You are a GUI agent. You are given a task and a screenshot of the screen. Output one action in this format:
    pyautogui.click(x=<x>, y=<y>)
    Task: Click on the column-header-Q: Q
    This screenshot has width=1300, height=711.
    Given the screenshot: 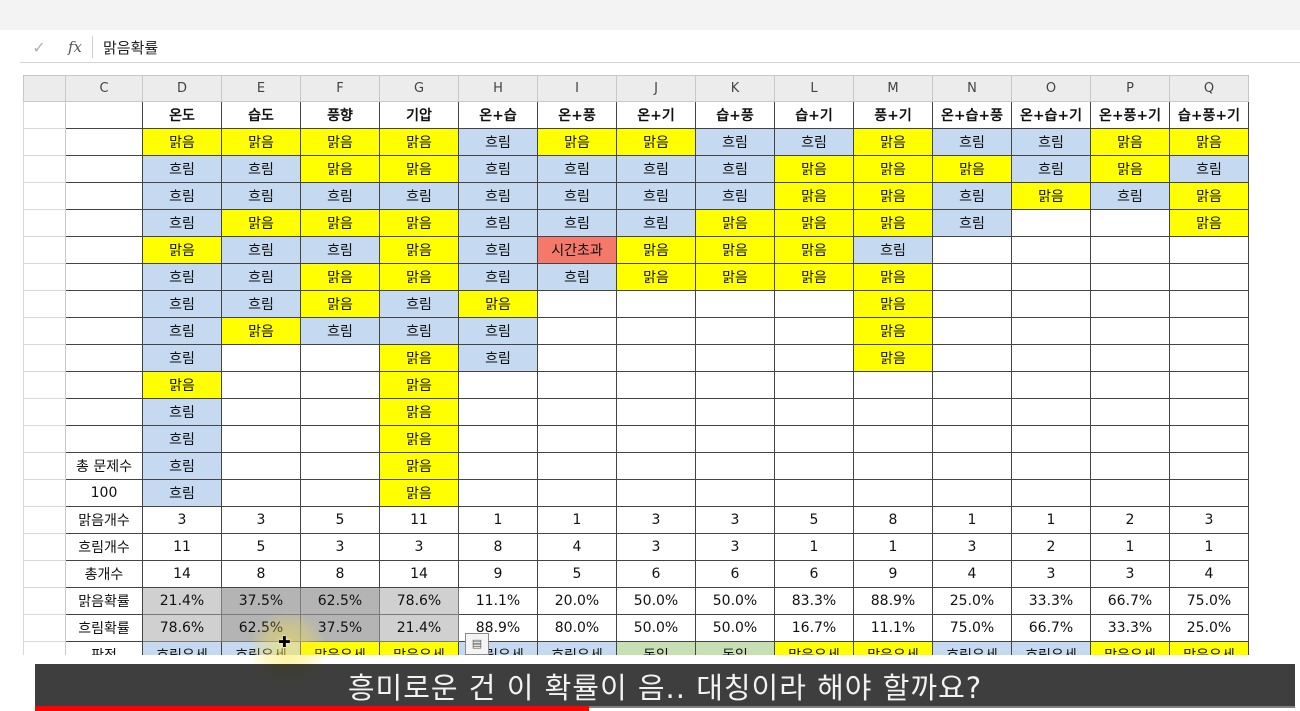 What is the action you would take?
    pyautogui.click(x=1209, y=88)
    